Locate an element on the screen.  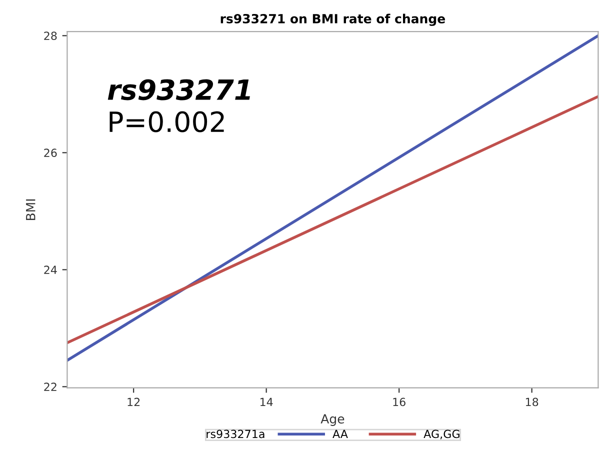
y-tick-label: 24 is located at coordinates (50, 270).